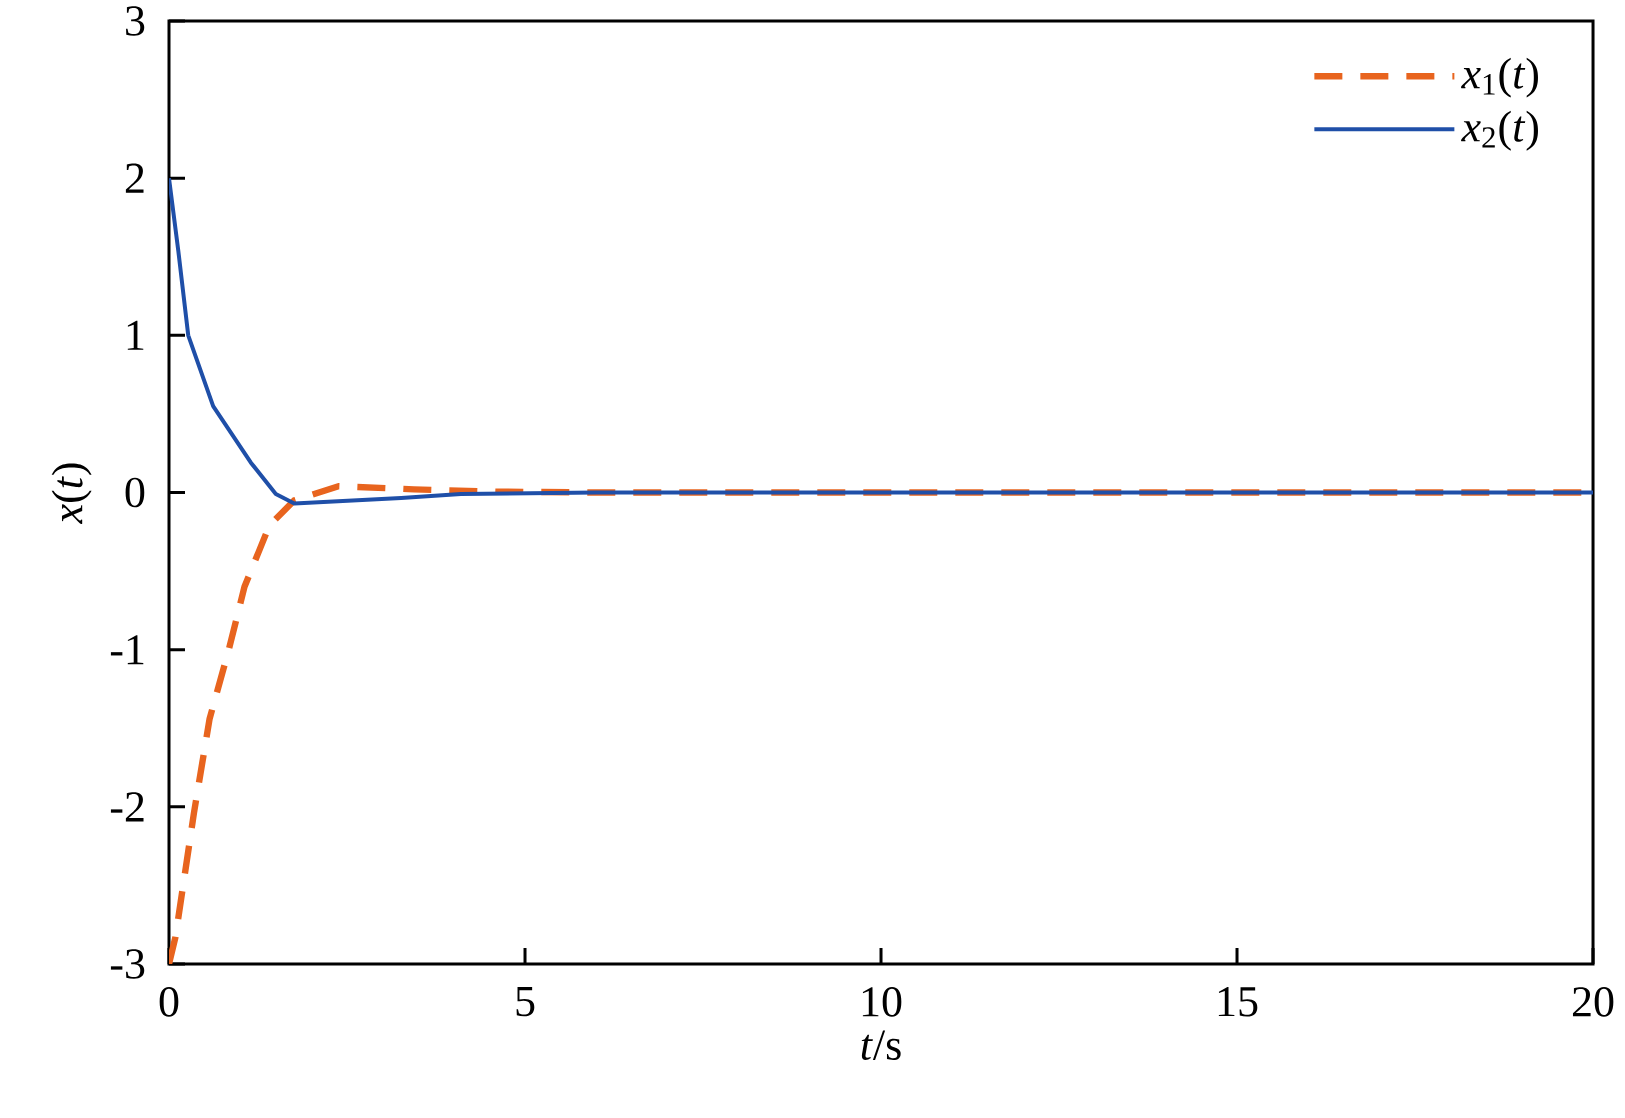  Describe the element at coordinates (127, 650) in the screenshot. I see `y-tick-label: -1` at that location.